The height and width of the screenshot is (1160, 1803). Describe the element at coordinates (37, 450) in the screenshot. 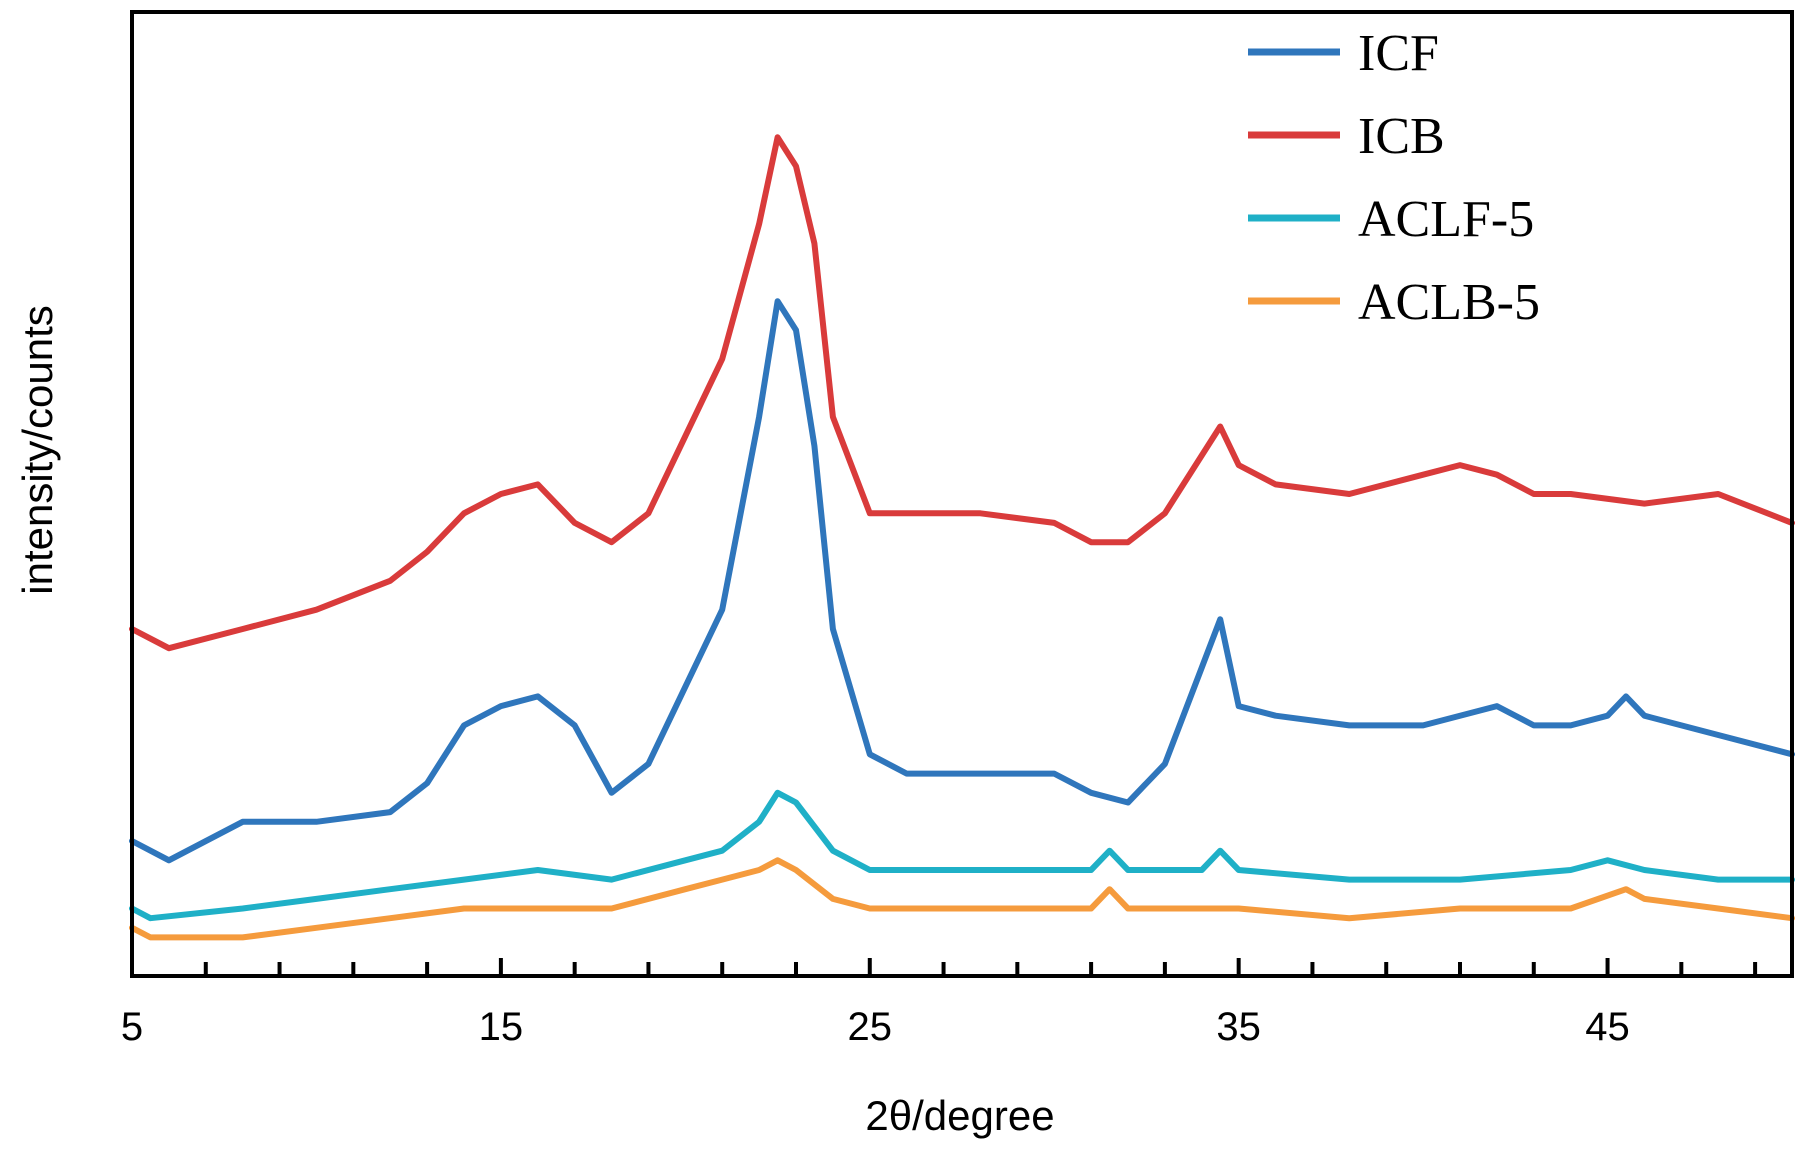

I see `y-axis-title: intensity/counts` at that location.